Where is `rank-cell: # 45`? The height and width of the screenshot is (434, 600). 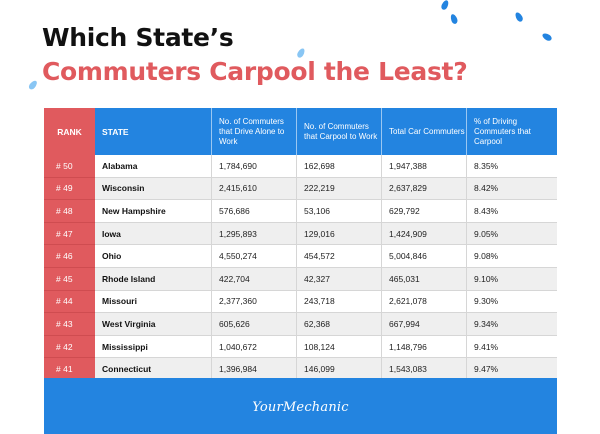
rank-cell: # 45 is located at coordinates (69, 279).